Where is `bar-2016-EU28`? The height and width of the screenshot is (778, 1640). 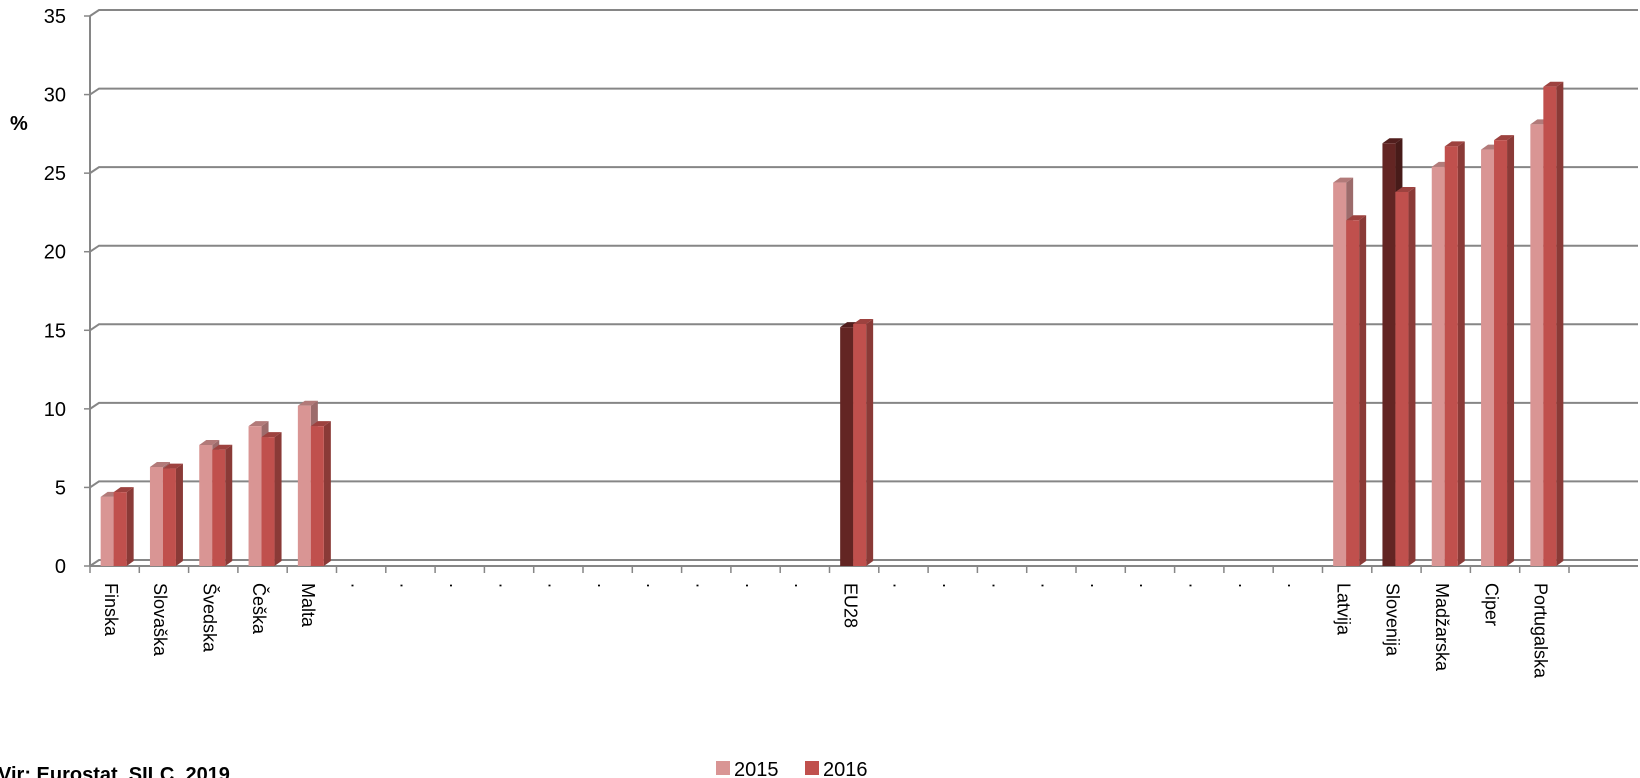
bar-2016-EU28 is located at coordinates (863, 442).